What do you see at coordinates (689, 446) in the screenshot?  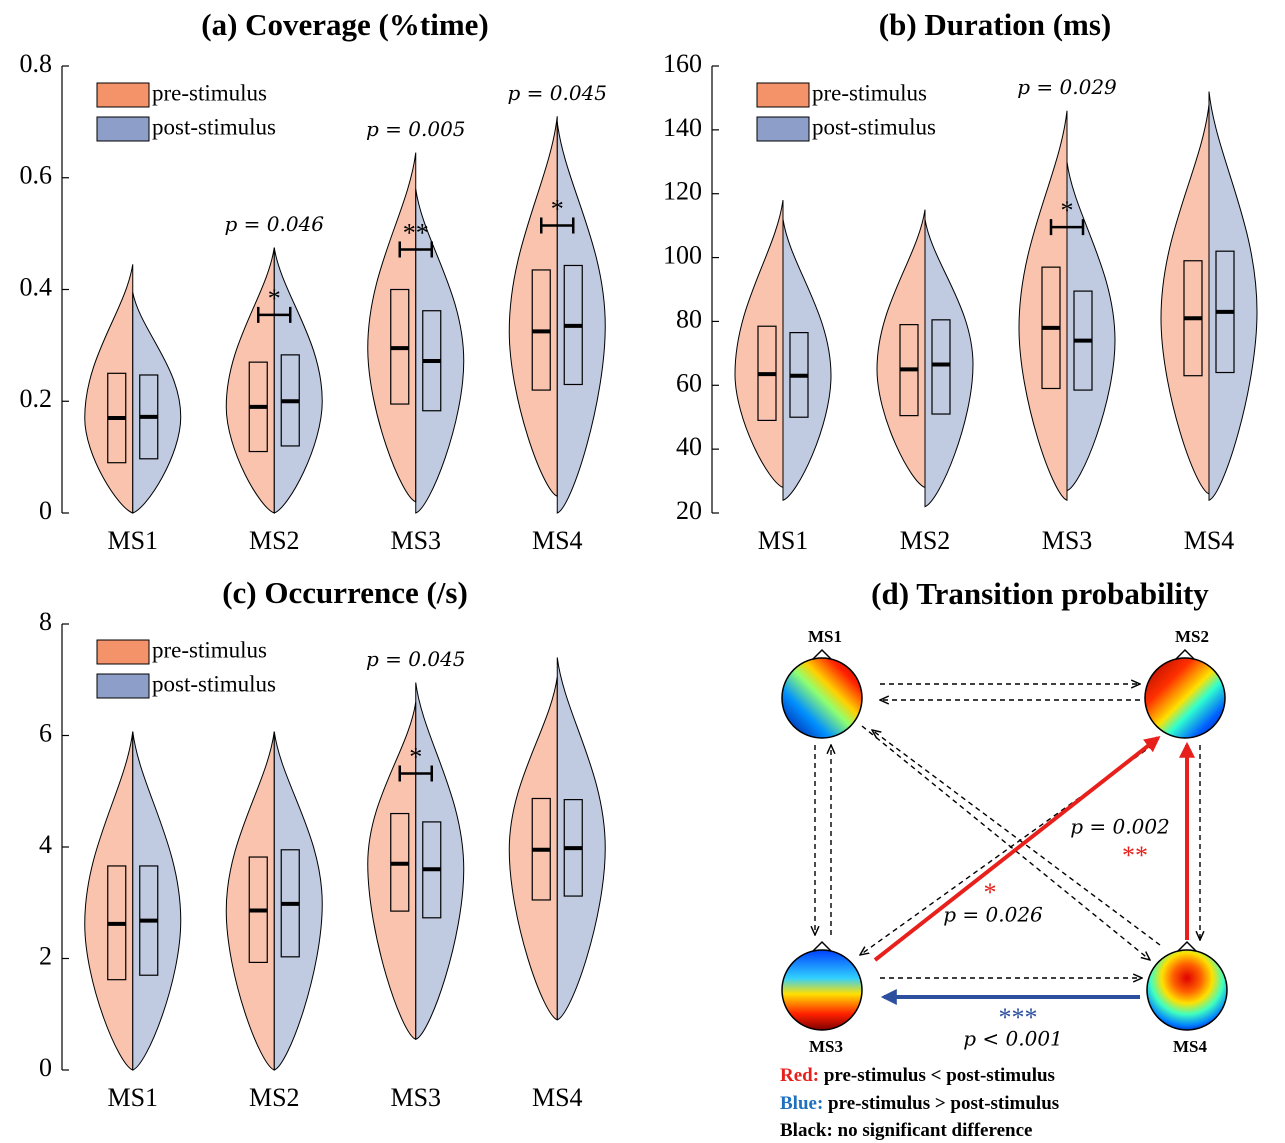 I see `y-tick-label: 40` at bounding box center [689, 446].